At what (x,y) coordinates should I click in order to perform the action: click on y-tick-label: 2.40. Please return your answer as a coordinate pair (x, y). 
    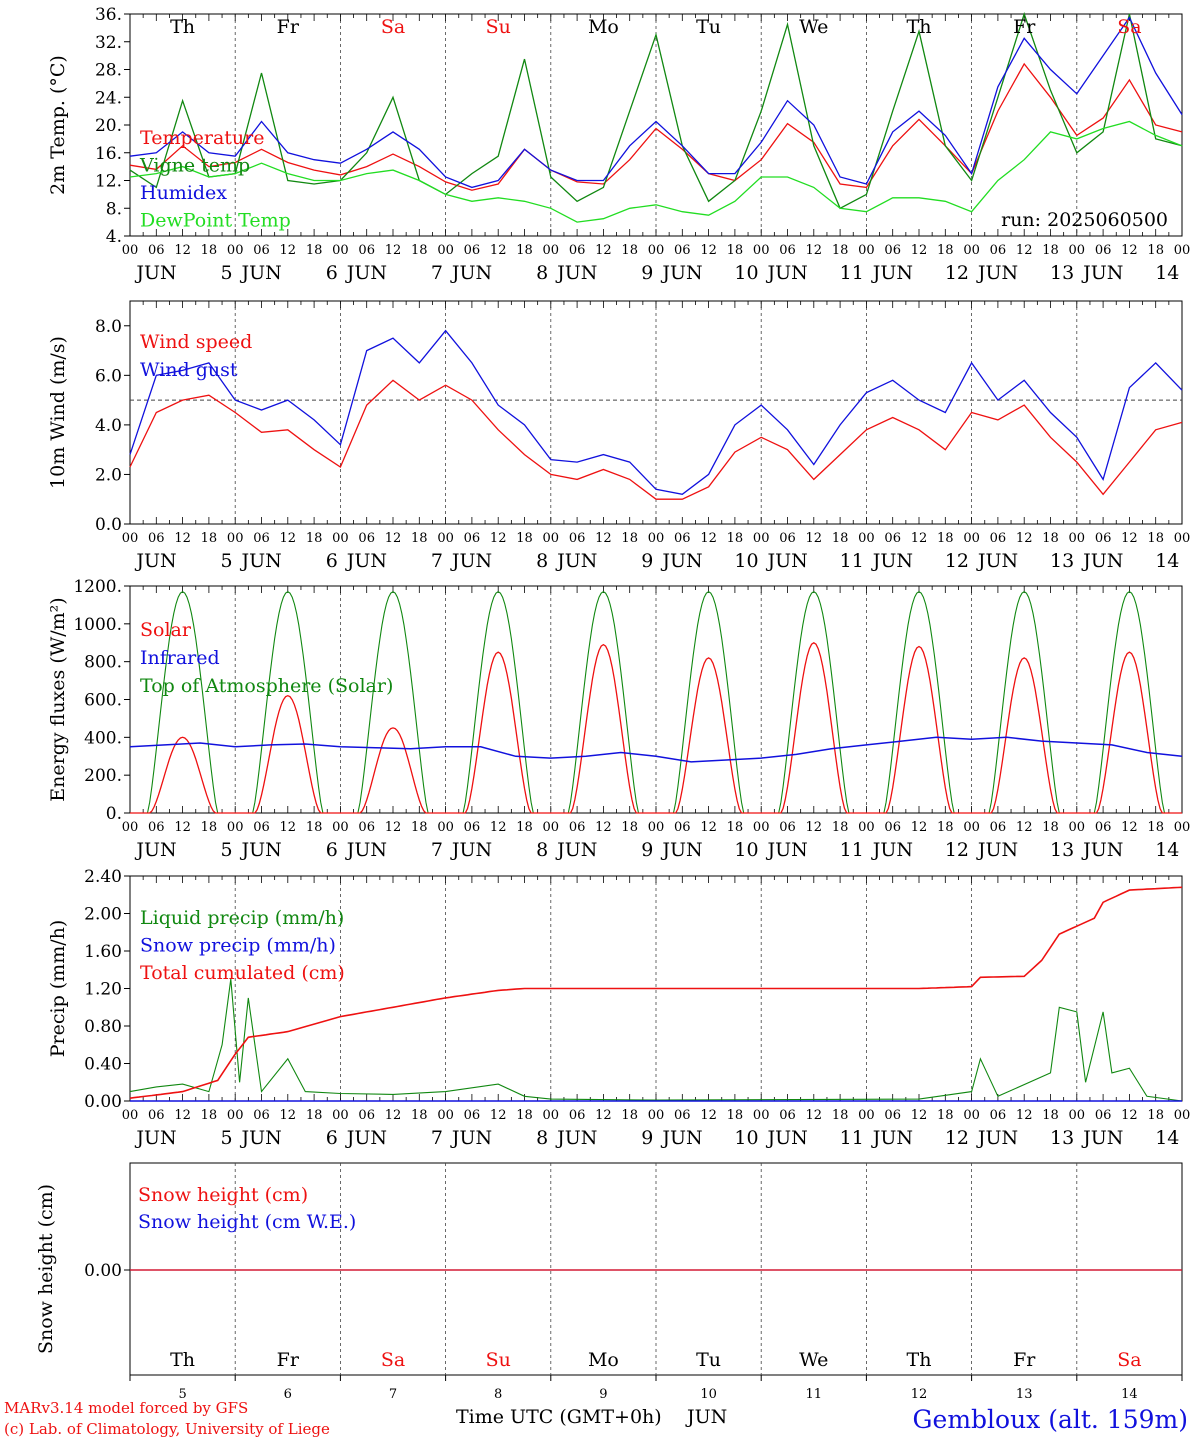
    Looking at the image, I should click on (103, 877).